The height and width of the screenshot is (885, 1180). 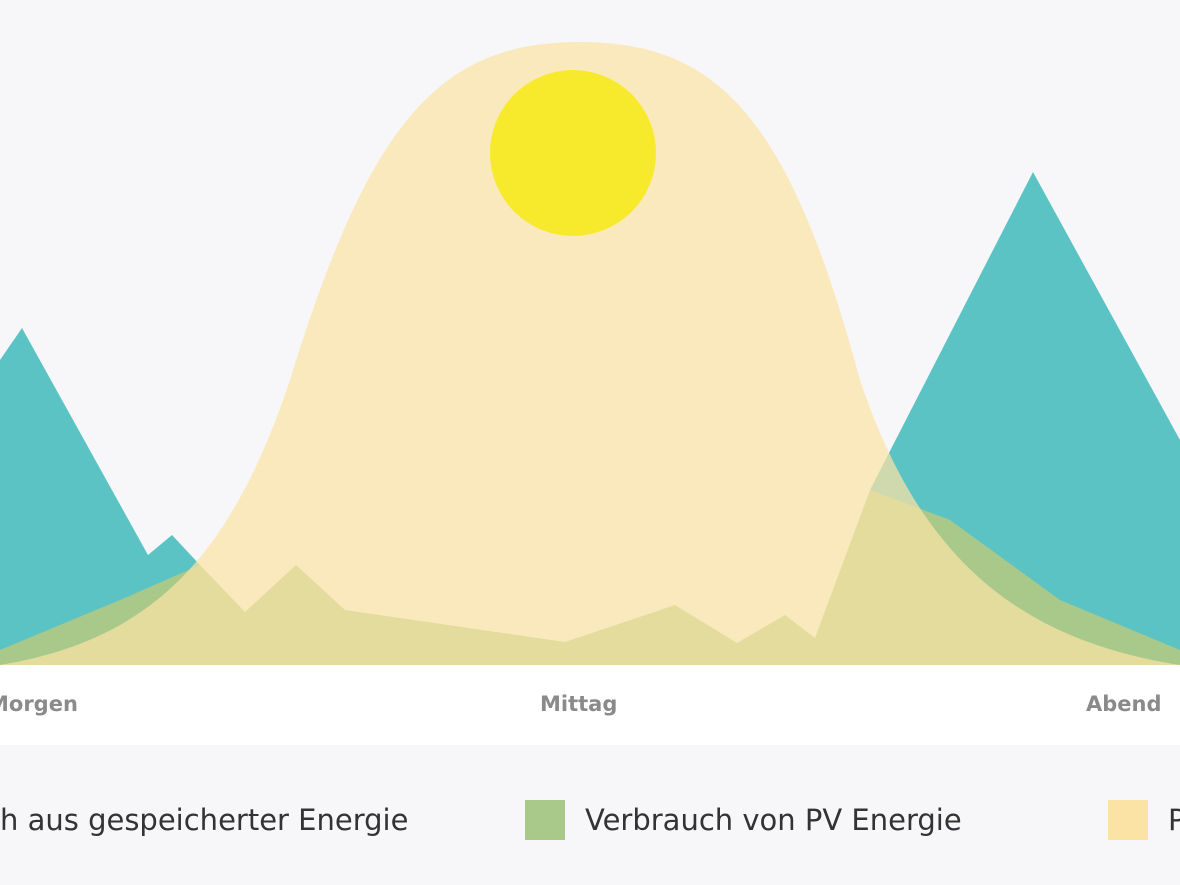 I want to click on legend-label: Verbrauch von PV Energie, so click(x=773, y=820).